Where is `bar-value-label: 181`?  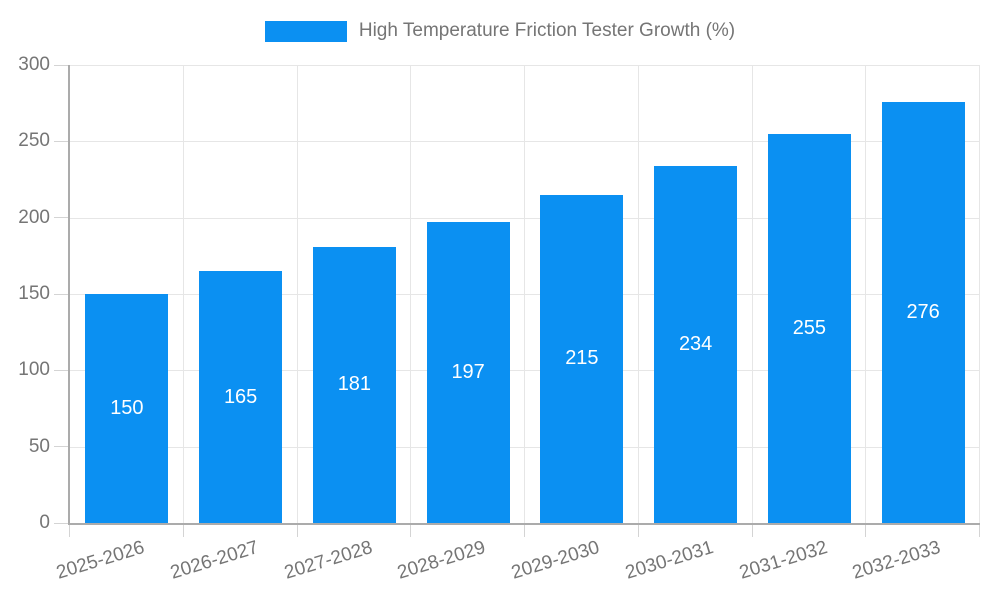
bar-value-label: 181 is located at coordinates (354, 384).